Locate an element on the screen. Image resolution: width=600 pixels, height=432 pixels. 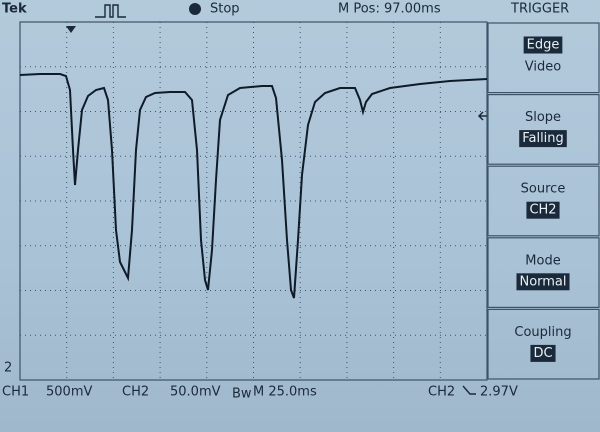
menu-value: CH2 is located at coordinates (542, 210).